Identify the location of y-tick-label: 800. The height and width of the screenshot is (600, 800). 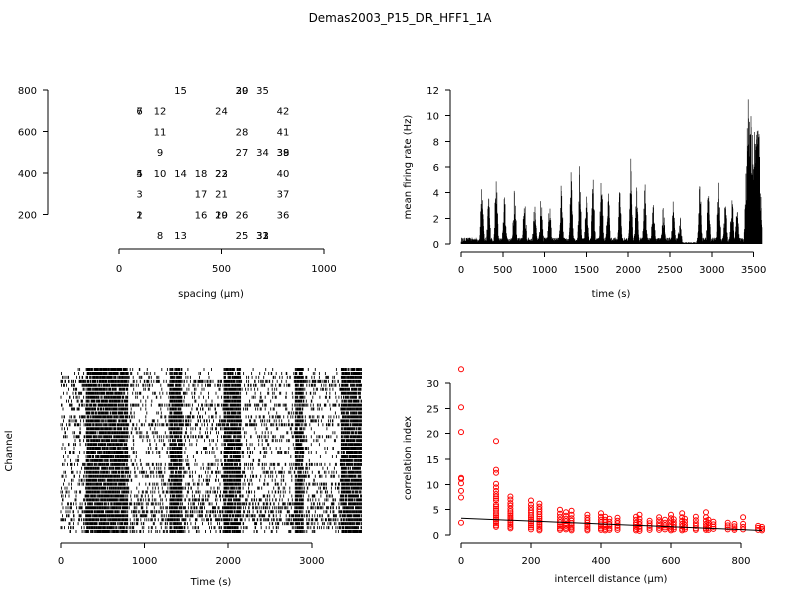
(27, 91).